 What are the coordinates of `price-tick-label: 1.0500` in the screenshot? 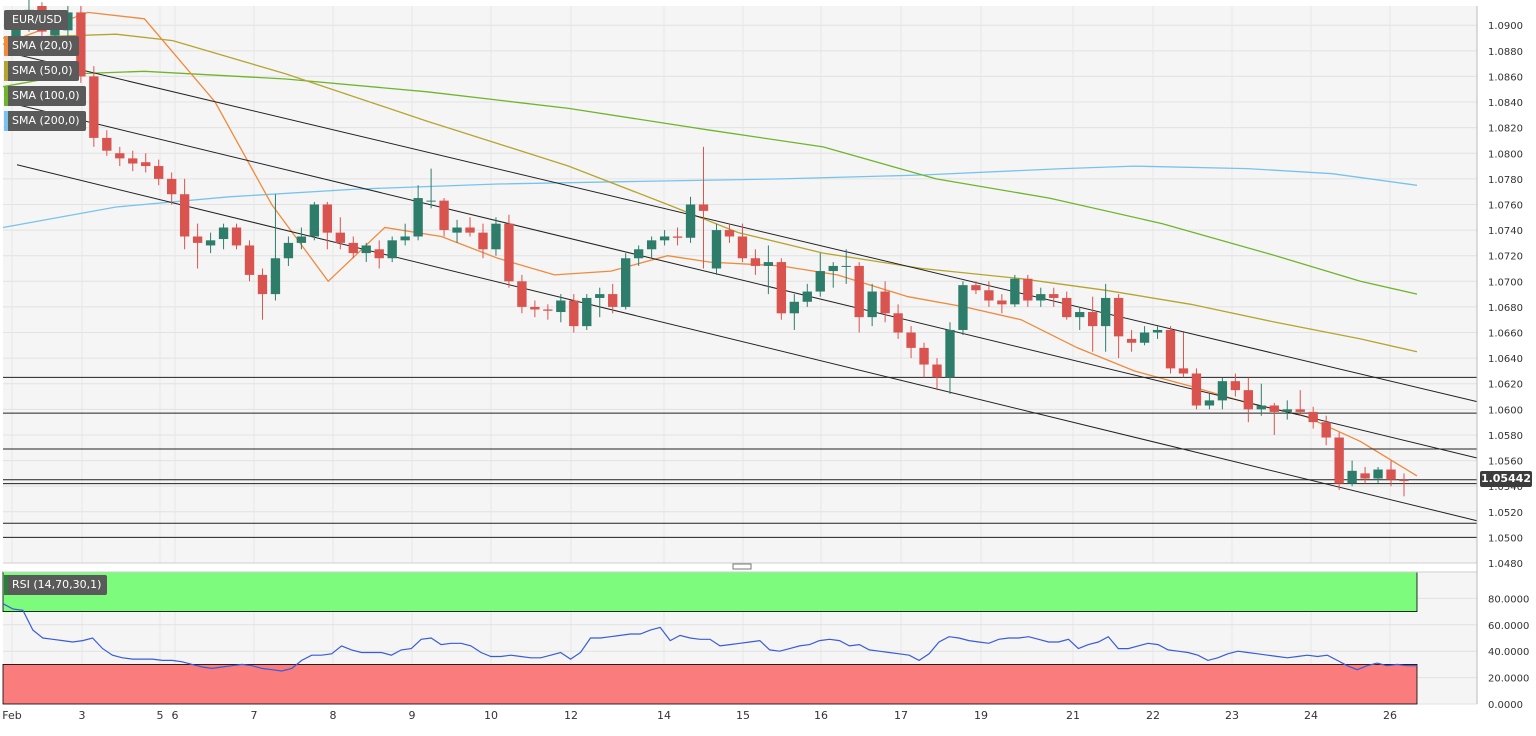 It's located at (1505, 538).